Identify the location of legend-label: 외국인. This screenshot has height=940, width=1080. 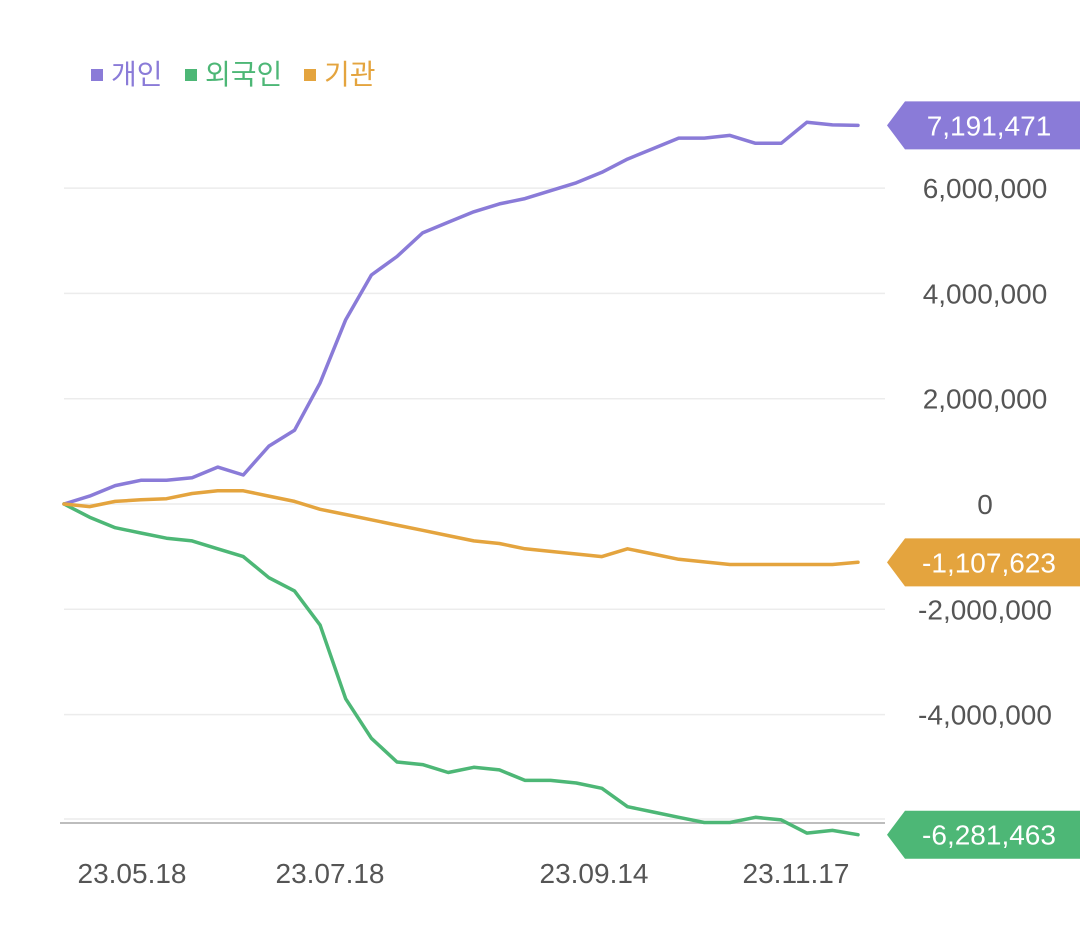
(243, 74).